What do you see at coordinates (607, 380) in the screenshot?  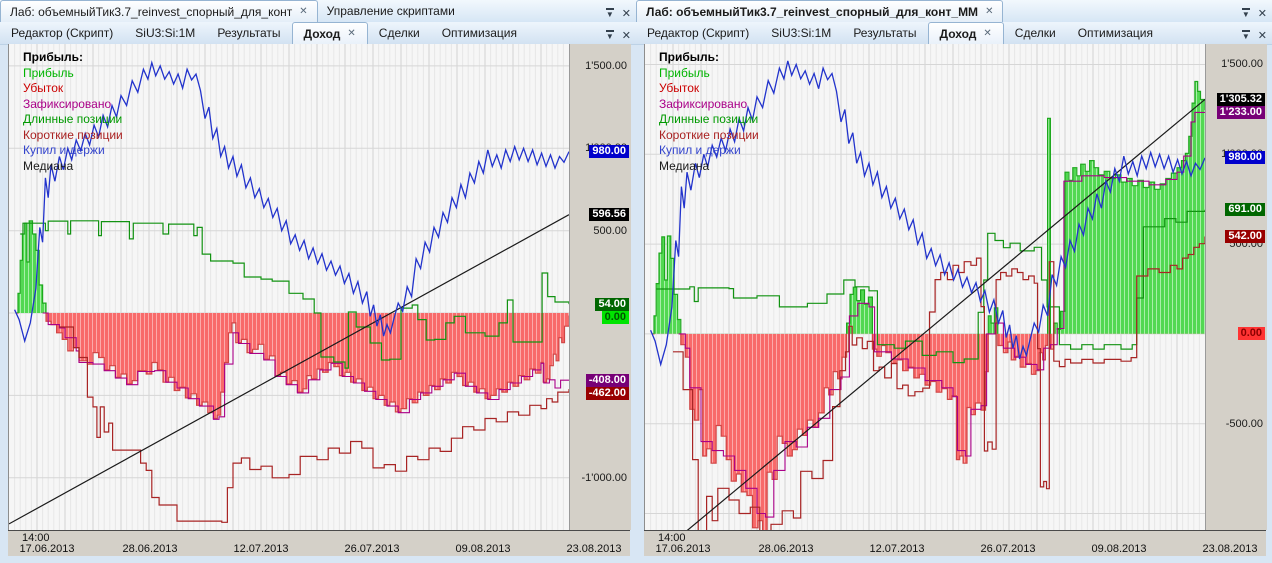 I see `y-axis-value-badge: -408.00` at bounding box center [607, 380].